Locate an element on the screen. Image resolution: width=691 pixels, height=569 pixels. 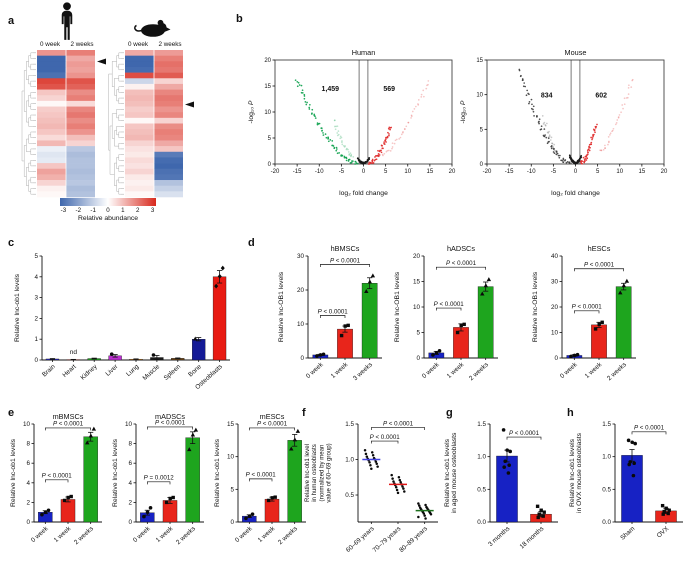
colorbar-tick: 2 is located at coordinates (138, 210).